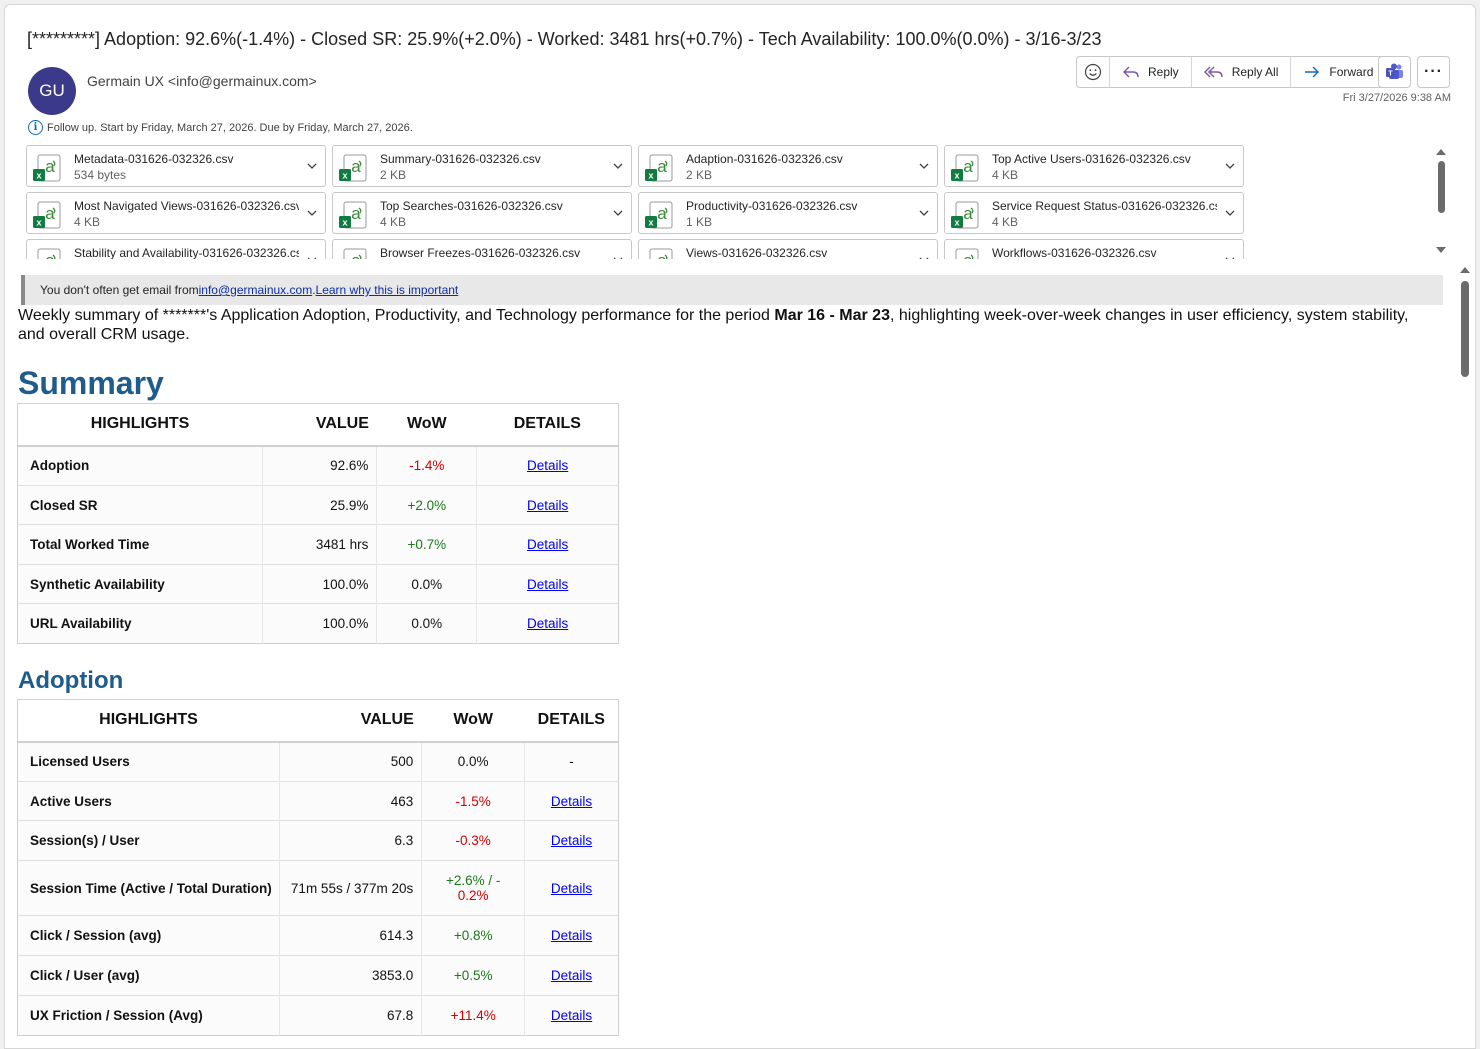 This screenshot has height=1049, width=1480. What do you see at coordinates (318, 761) in the screenshot?
I see `table-row: Licensed Users 500 0.0% -` at bounding box center [318, 761].